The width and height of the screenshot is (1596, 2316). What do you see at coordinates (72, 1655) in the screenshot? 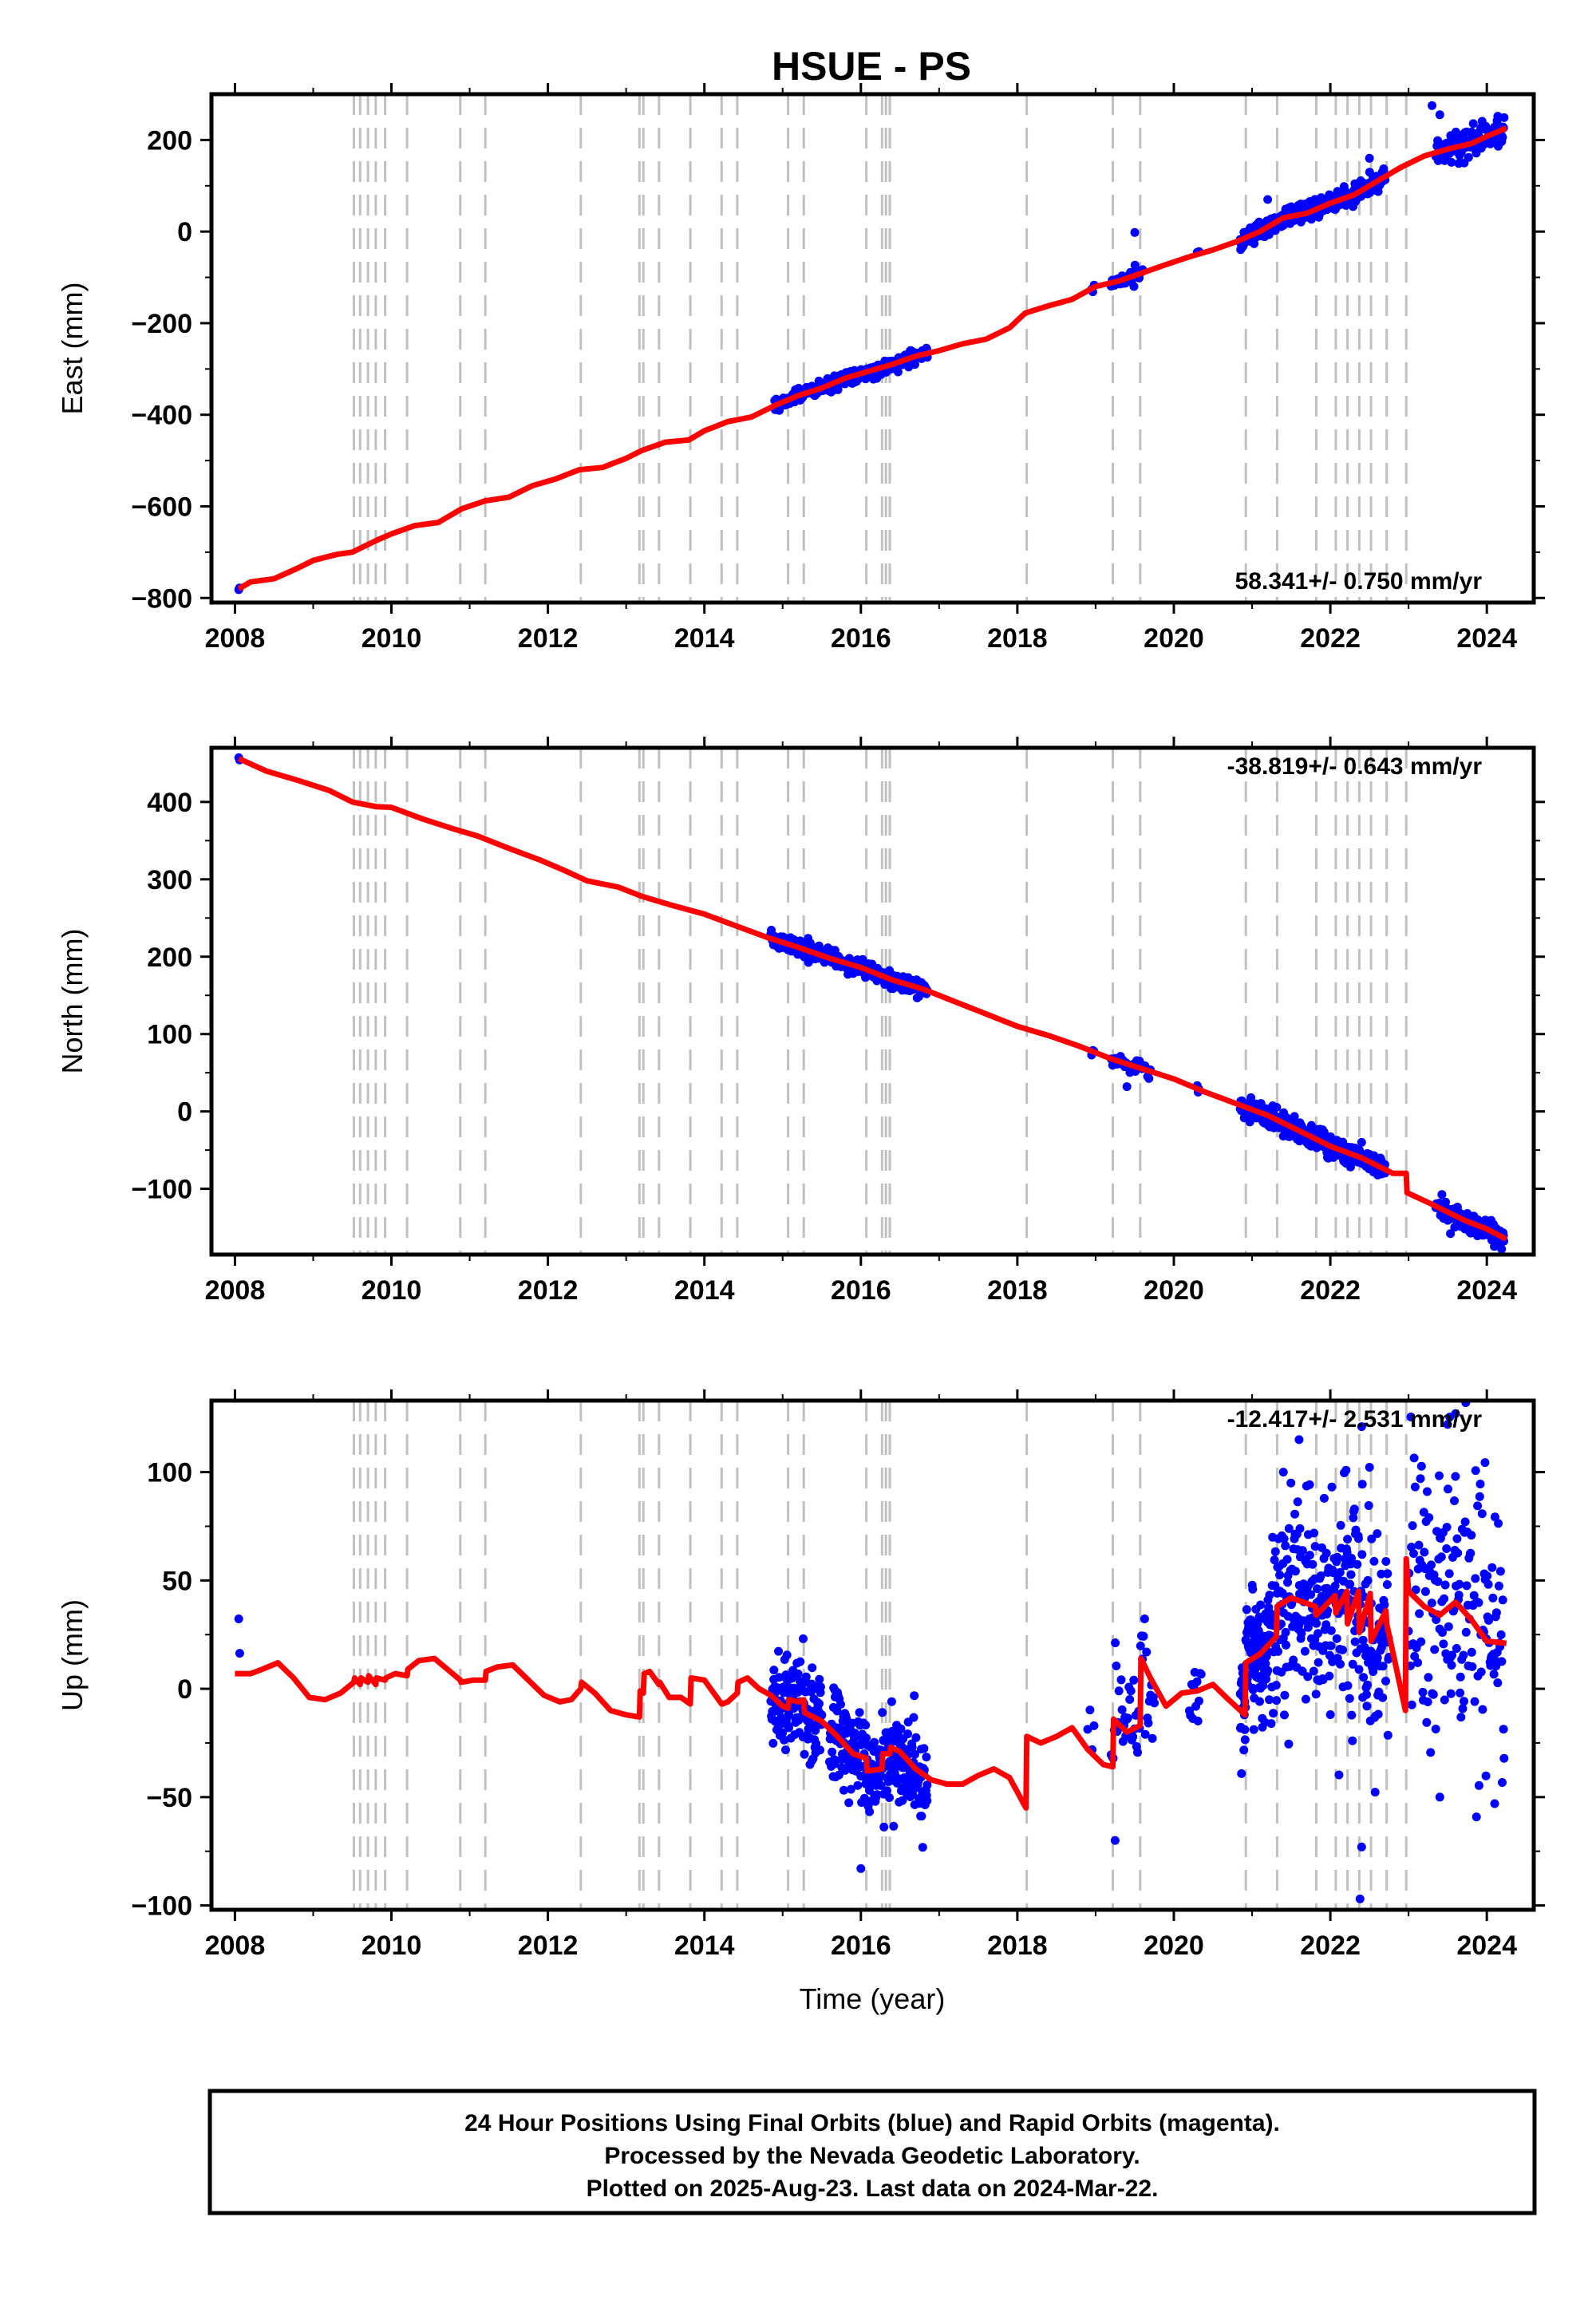
I see `up-y-axis-title: Up (mm)` at bounding box center [72, 1655].